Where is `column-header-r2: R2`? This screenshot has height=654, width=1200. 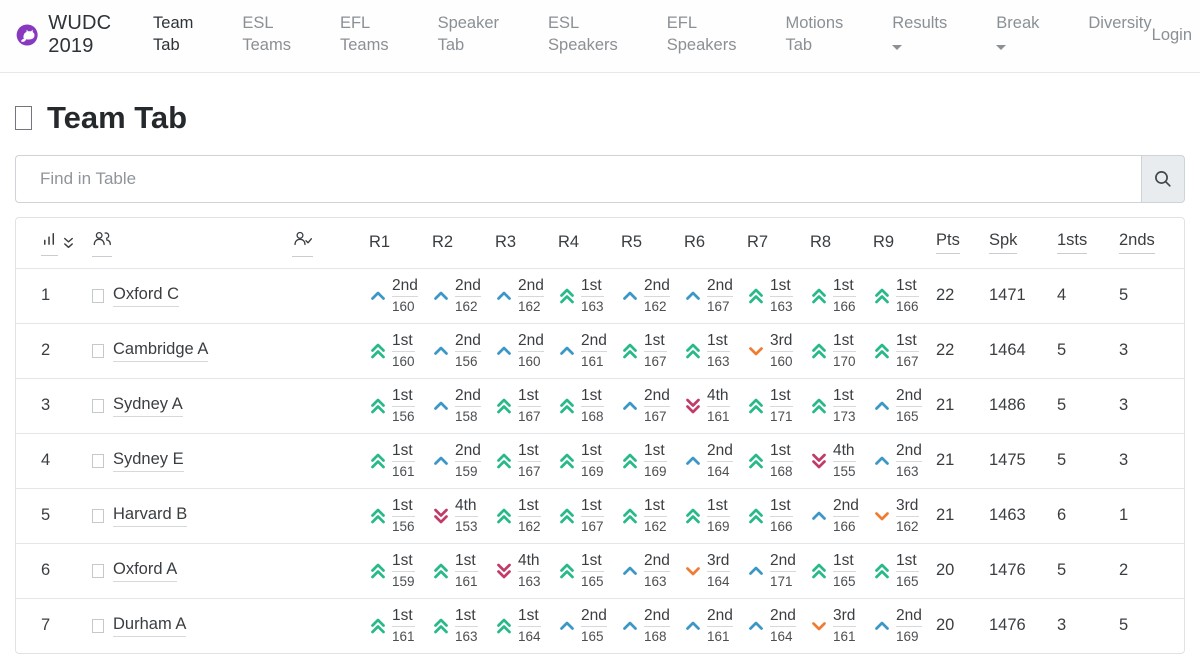
column-header-r2: R2 is located at coordinates (443, 242).